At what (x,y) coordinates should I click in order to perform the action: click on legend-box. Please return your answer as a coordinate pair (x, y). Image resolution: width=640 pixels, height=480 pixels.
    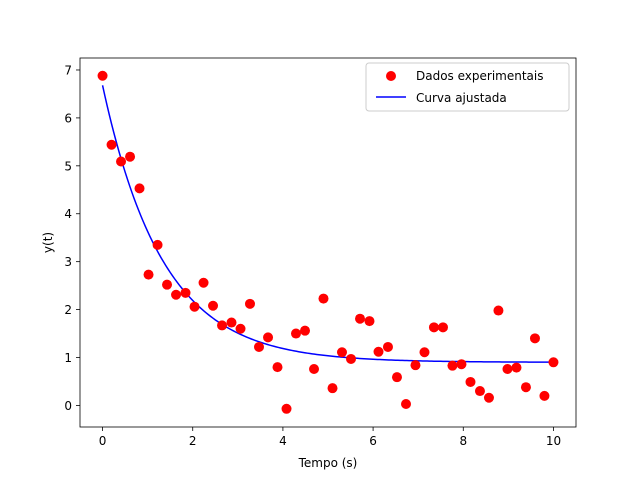
    Looking at the image, I should click on (467, 87).